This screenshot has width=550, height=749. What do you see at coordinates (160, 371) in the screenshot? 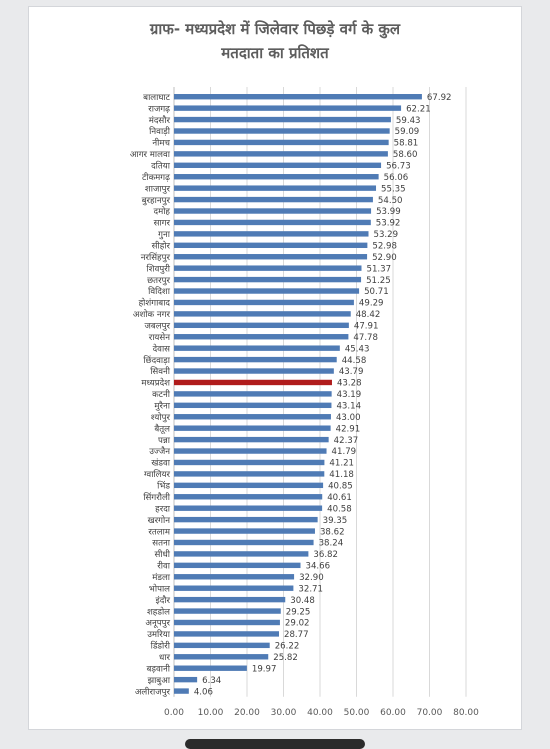
I see `category-label: सिवनी` at bounding box center [160, 371].